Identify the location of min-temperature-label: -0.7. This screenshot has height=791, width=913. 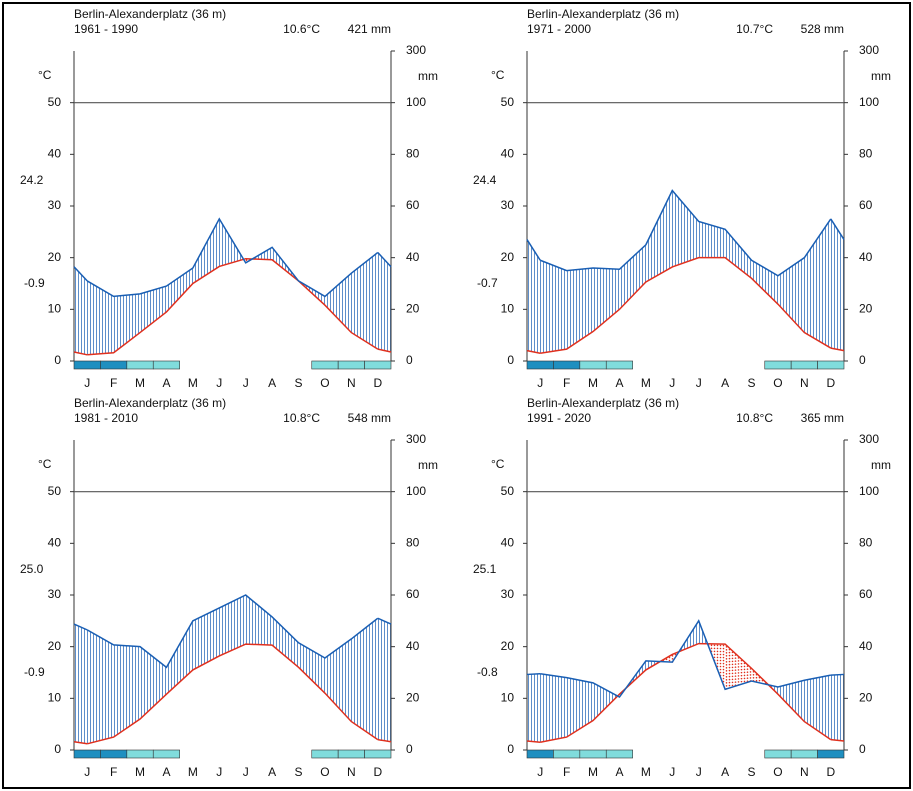
(487, 283).